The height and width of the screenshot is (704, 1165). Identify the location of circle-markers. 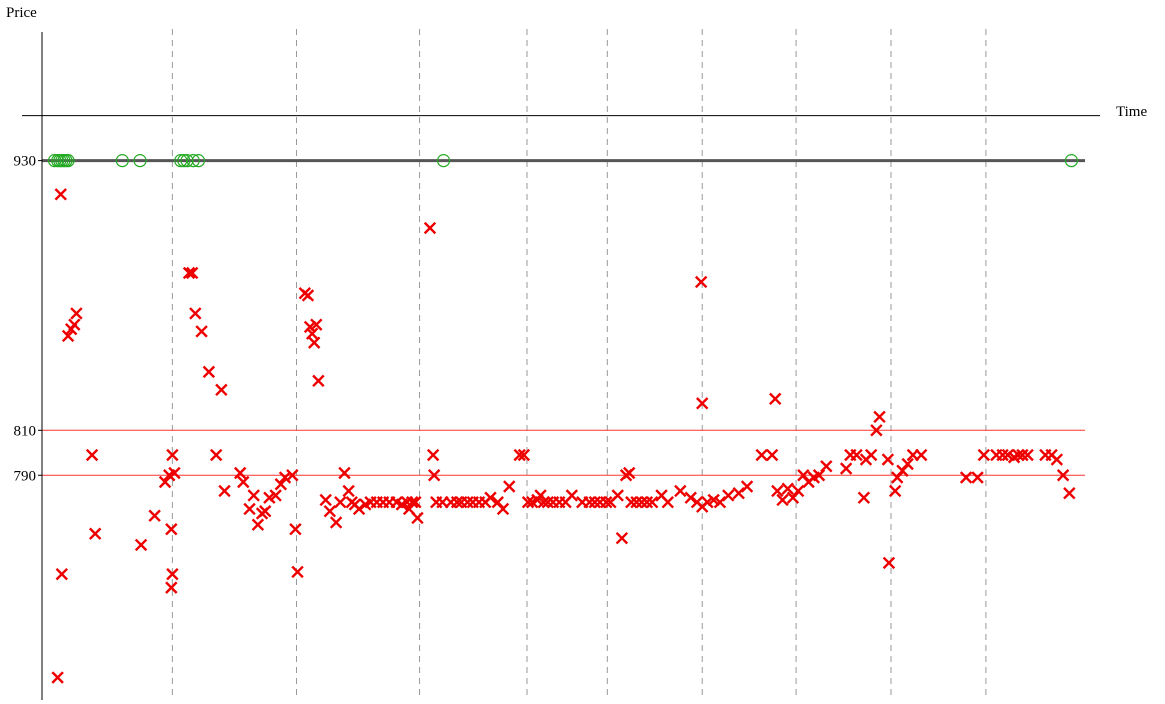
(563, 161).